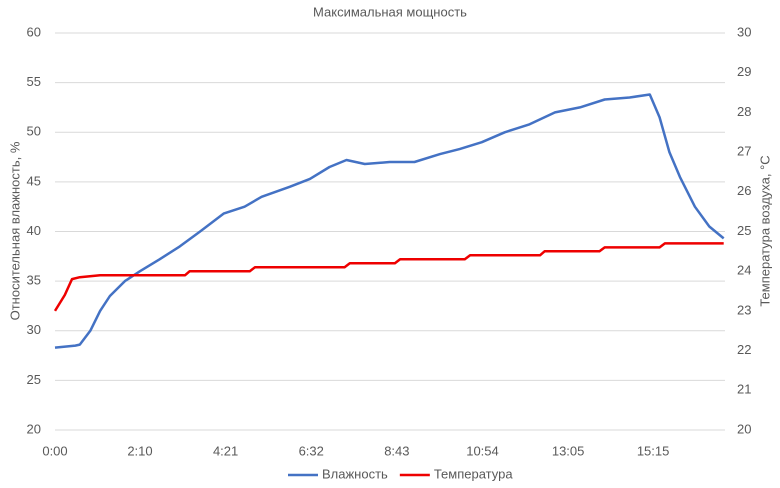 This screenshot has height=488, width=780. I want to click on y2-tick-label: 29, so click(744, 71).